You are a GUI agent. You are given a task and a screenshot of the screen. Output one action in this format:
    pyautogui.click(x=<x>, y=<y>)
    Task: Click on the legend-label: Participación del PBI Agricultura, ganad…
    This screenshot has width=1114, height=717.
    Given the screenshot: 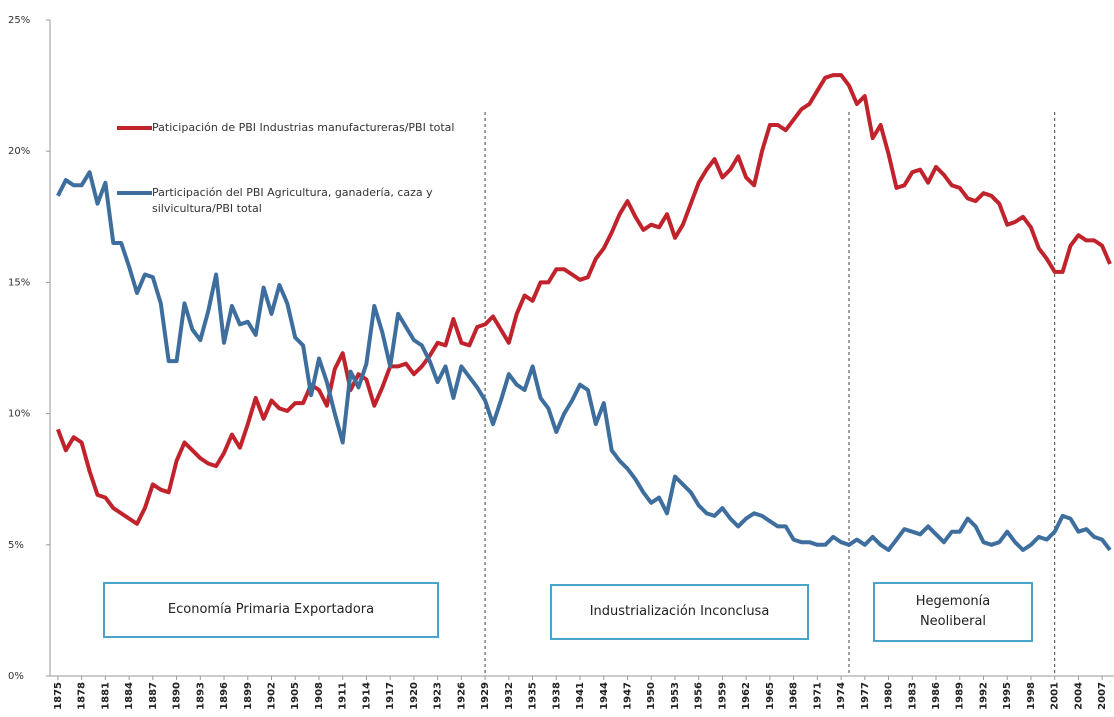 What is the action you would take?
    pyautogui.click(x=292, y=200)
    